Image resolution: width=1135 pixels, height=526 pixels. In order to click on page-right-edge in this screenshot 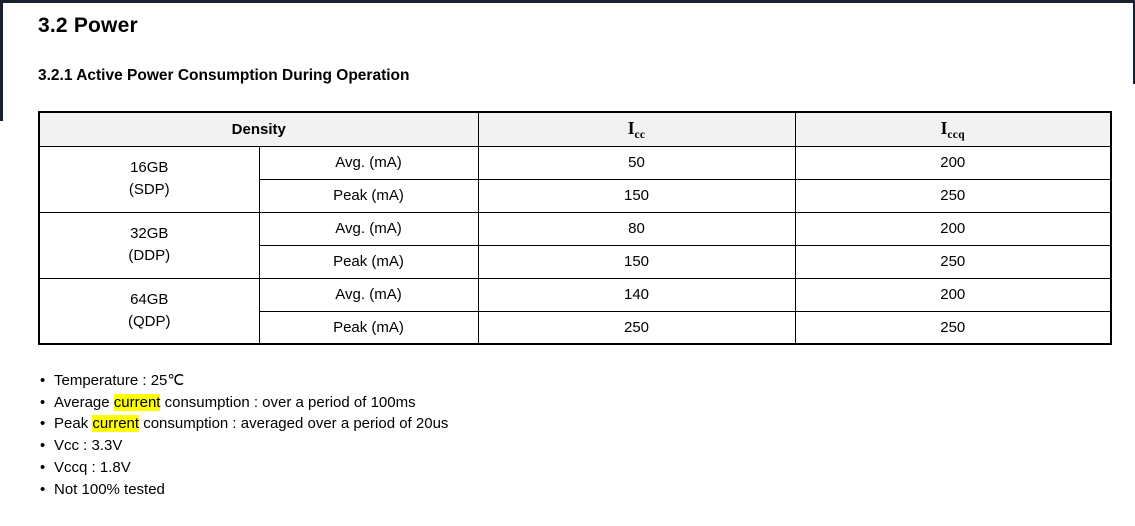, I will do `click(1134, 42)`.